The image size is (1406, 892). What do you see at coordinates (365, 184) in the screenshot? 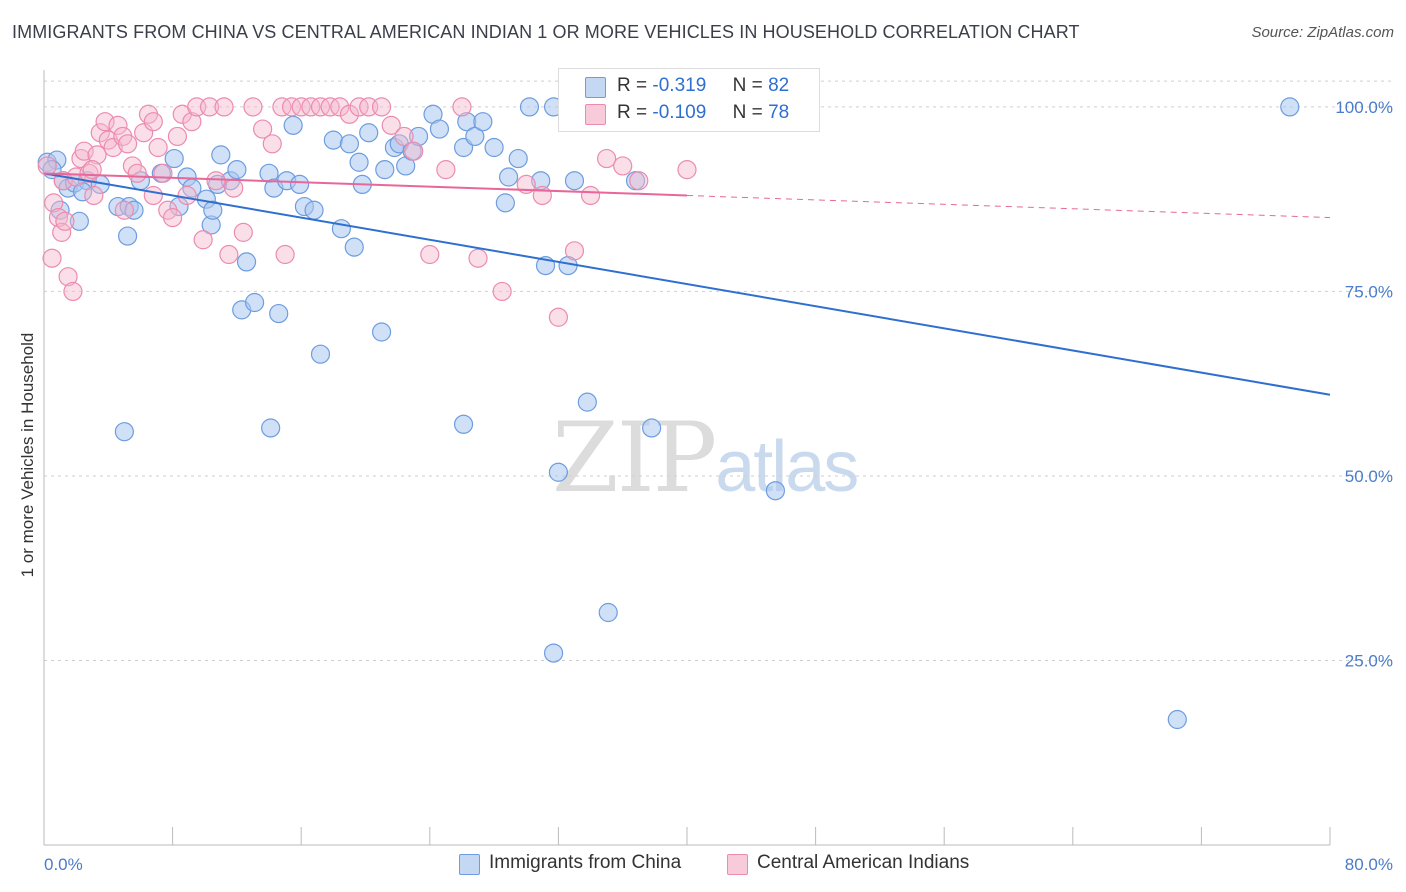
I see `central-american-trend-line` at bounding box center [365, 184].